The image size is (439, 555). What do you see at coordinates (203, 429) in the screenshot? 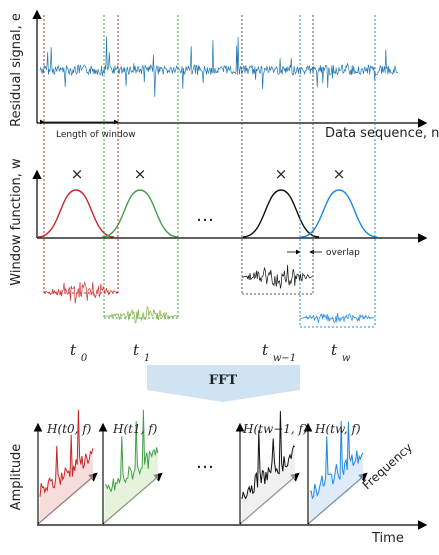
I see `spectrum-titles: H(t0, f) H(t1, f) H(tw−1, f) H(tw, f)` at bounding box center [203, 429].